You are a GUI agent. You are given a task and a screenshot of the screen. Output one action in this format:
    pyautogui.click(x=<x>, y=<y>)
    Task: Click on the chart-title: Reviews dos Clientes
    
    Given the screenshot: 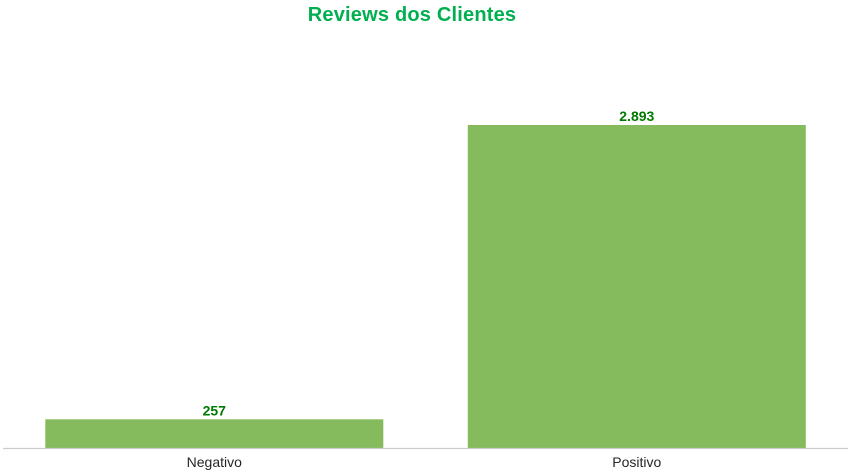 What is the action you would take?
    pyautogui.click(x=412, y=15)
    